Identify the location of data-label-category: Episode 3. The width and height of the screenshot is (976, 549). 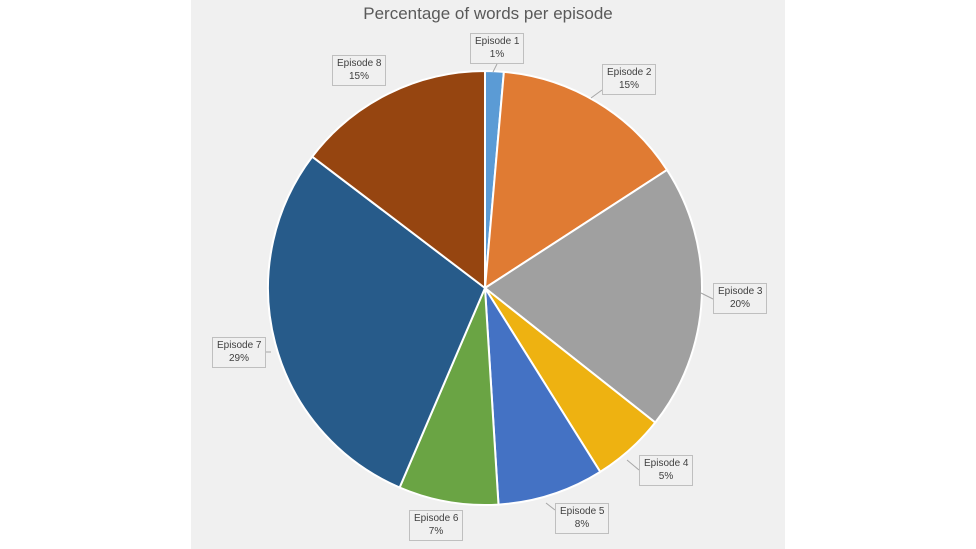
(740, 291).